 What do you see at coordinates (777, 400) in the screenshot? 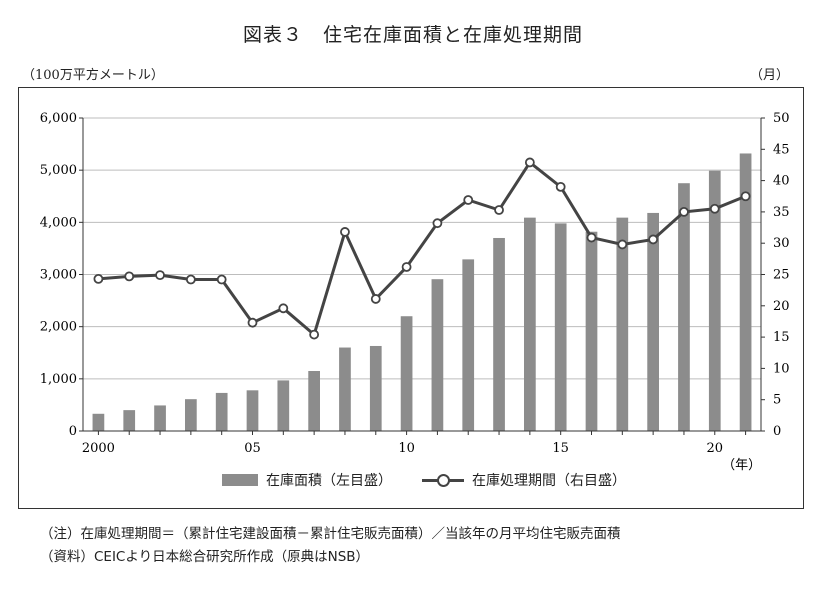
I see `y-right-tick-label: 5` at bounding box center [777, 400].